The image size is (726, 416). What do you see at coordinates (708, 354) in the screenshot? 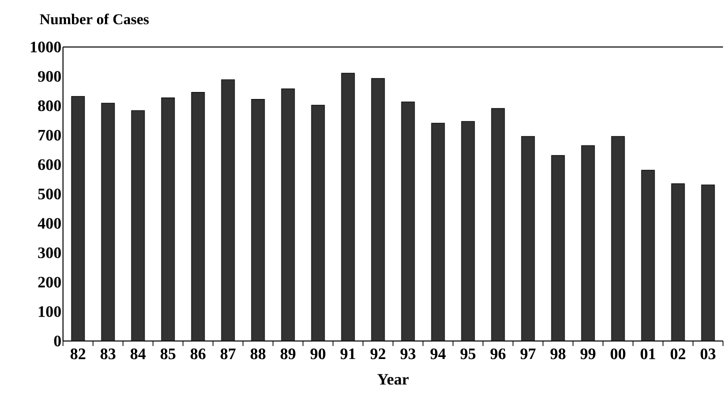
I see `x-tick-label: 03` at bounding box center [708, 354].